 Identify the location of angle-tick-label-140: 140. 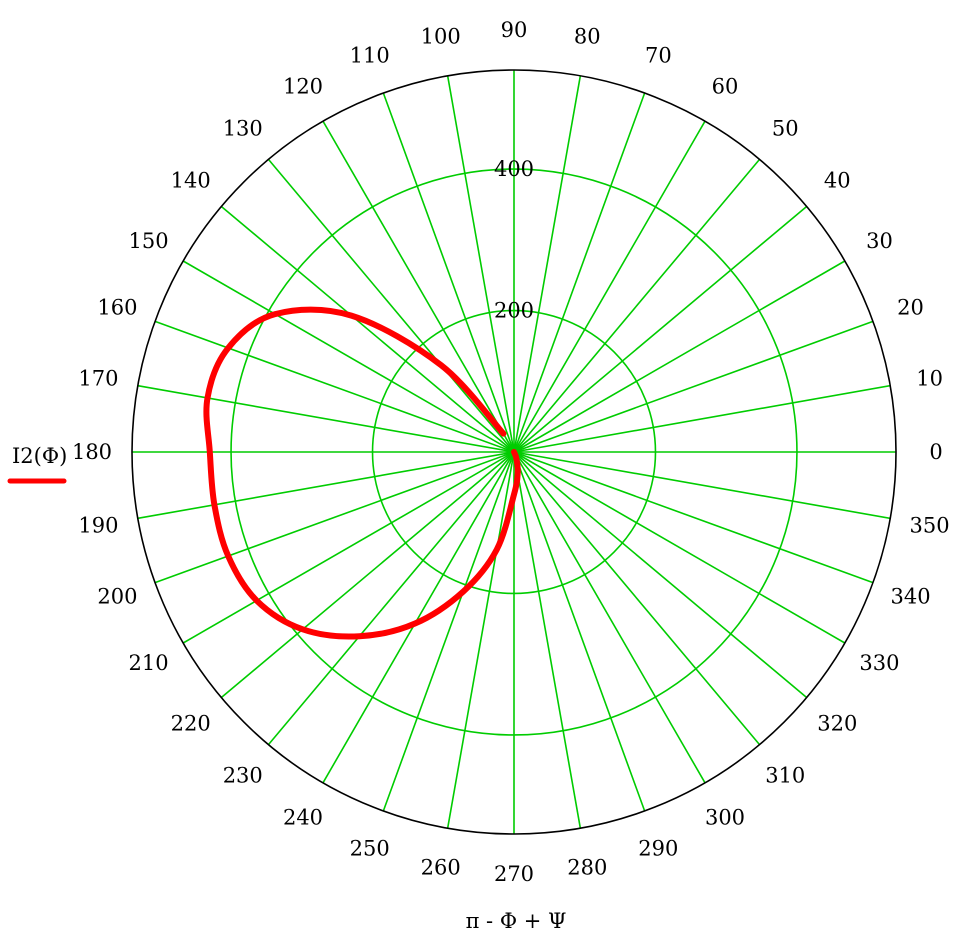
(191, 181).